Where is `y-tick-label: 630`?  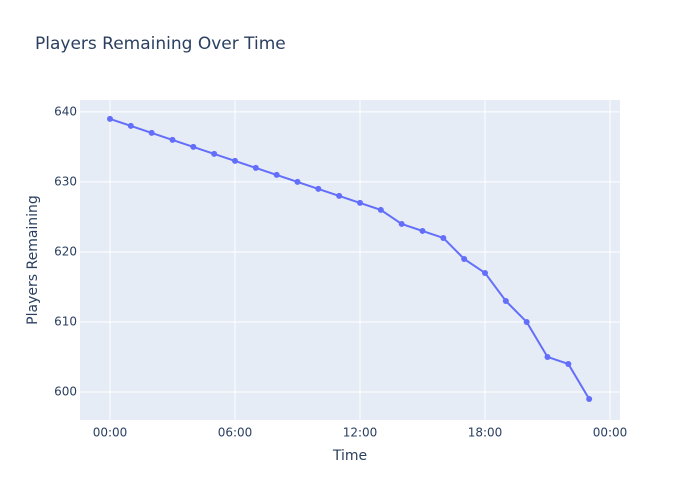 y-tick-label: 630 is located at coordinates (65, 181).